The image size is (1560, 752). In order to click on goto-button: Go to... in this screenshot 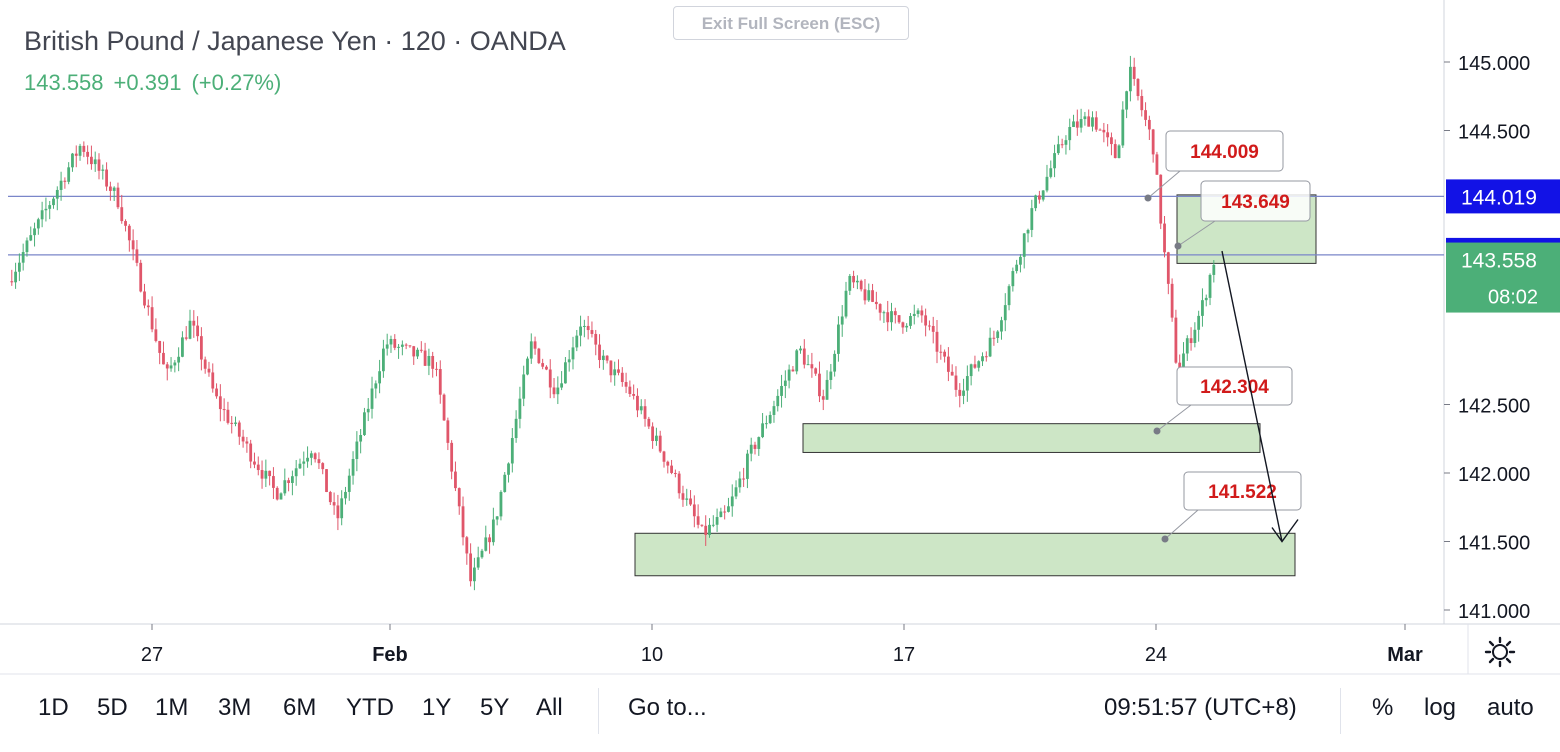, I will do `click(667, 707)`.